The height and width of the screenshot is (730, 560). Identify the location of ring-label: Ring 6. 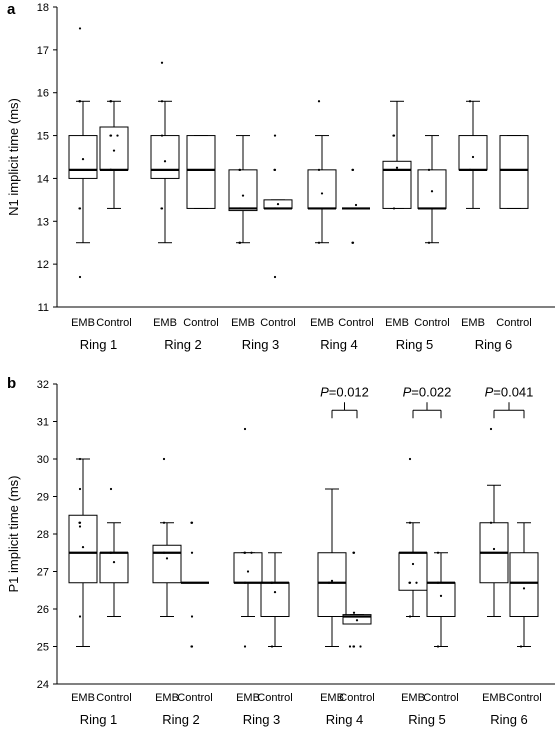
(509, 719).